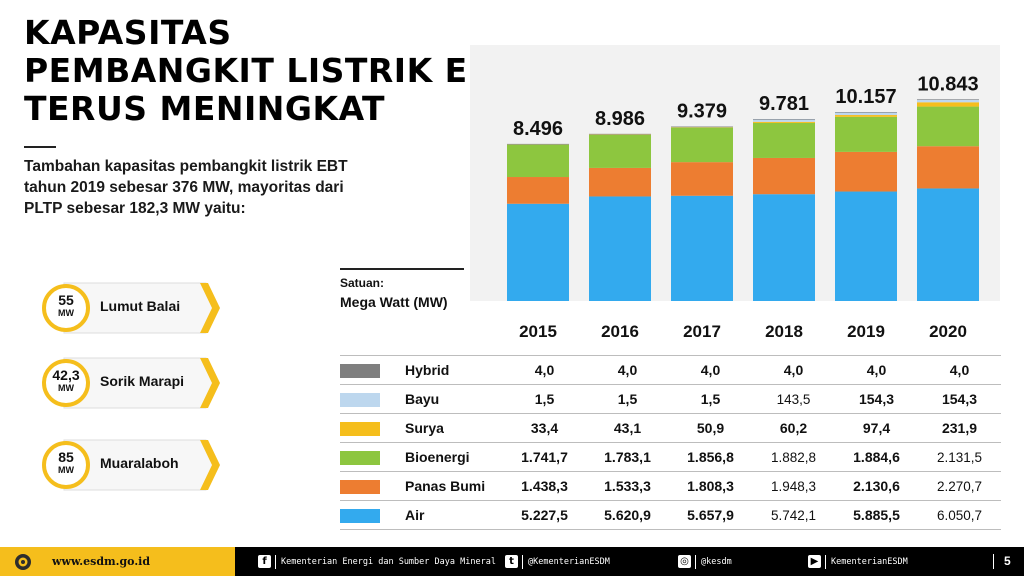 The width and height of the screenshot is (1024, 576). I want to click on bar-total-label: 9.379, so click(702, 112).